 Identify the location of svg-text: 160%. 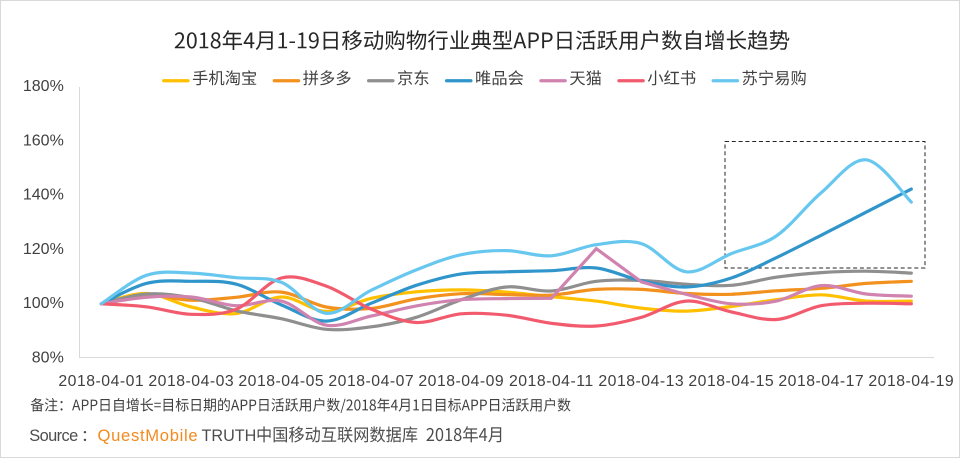
(43, 140).